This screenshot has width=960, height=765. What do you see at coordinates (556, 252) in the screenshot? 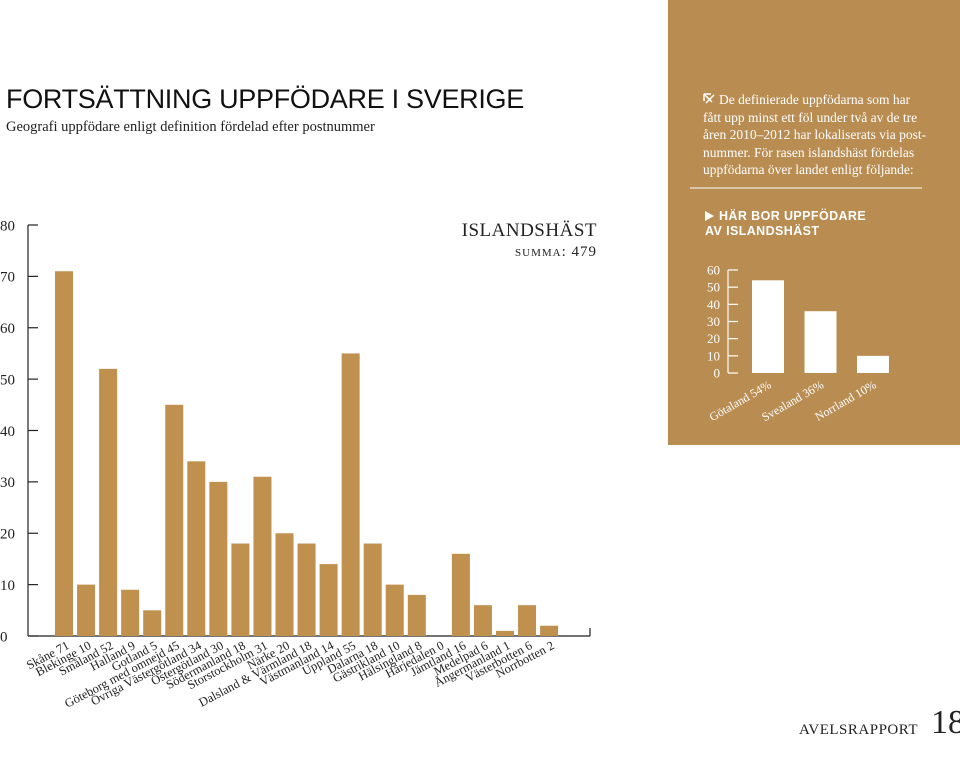
I see `chart-subtitle: summa: 479` at bounding box center [556, 252].